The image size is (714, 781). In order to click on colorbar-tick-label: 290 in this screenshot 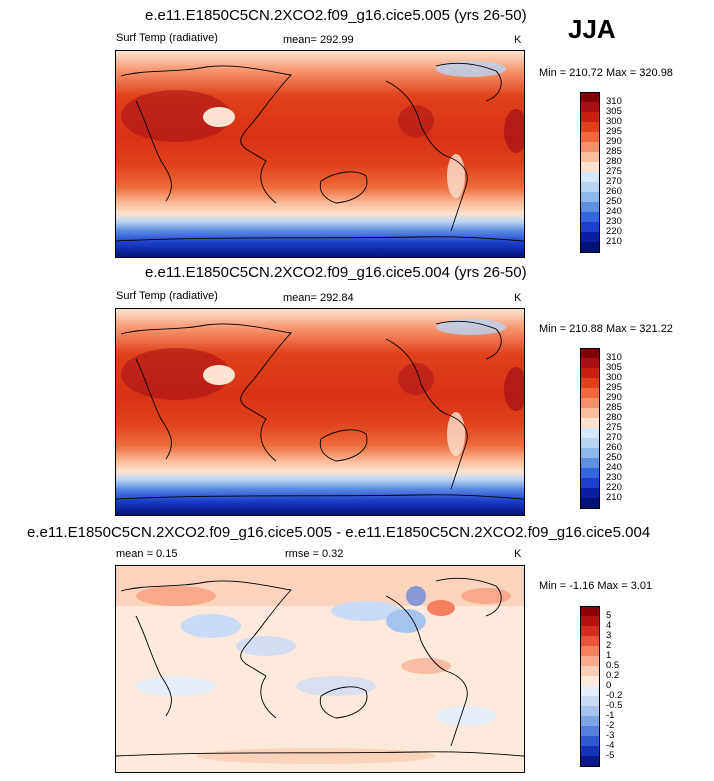, I will do `click(614, 397)`.